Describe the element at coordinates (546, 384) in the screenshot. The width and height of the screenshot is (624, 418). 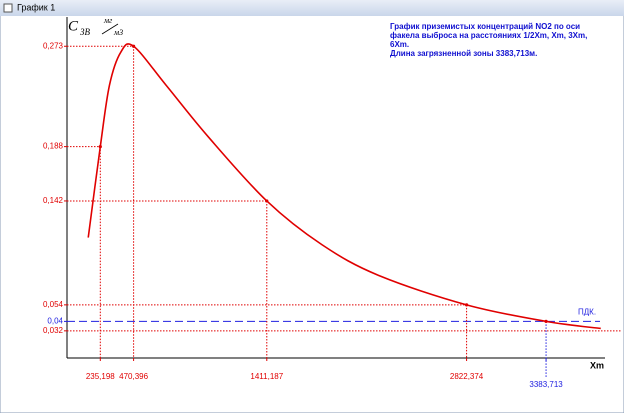
I see `x-tick-label: 3383,713` at that location.